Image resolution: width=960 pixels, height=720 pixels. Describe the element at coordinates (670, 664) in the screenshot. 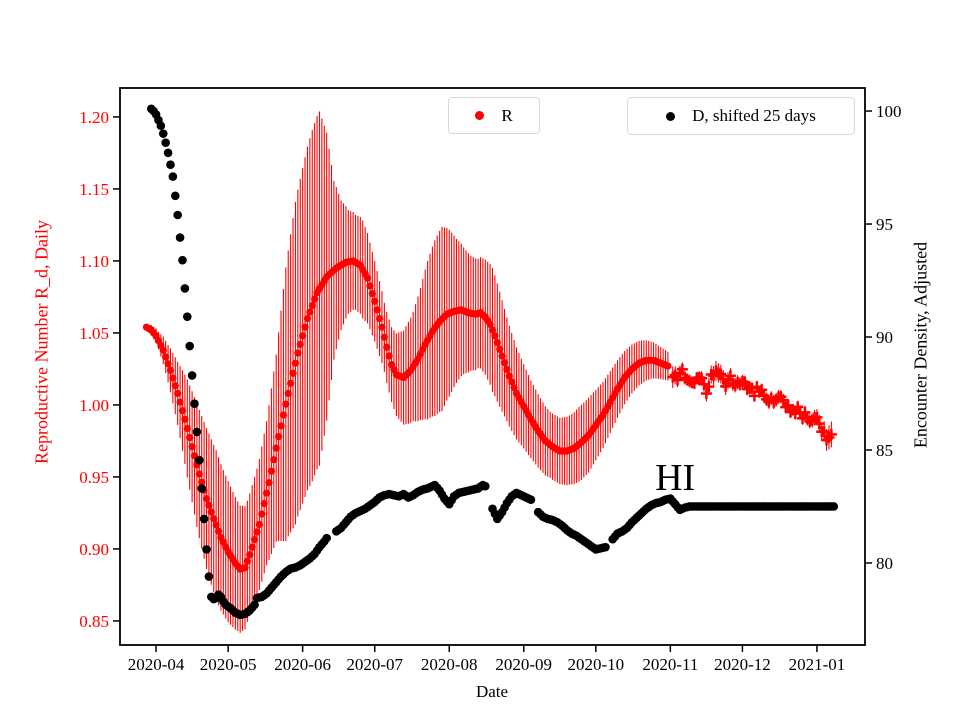

I see `x-tick-label: 2020-11` at that location.